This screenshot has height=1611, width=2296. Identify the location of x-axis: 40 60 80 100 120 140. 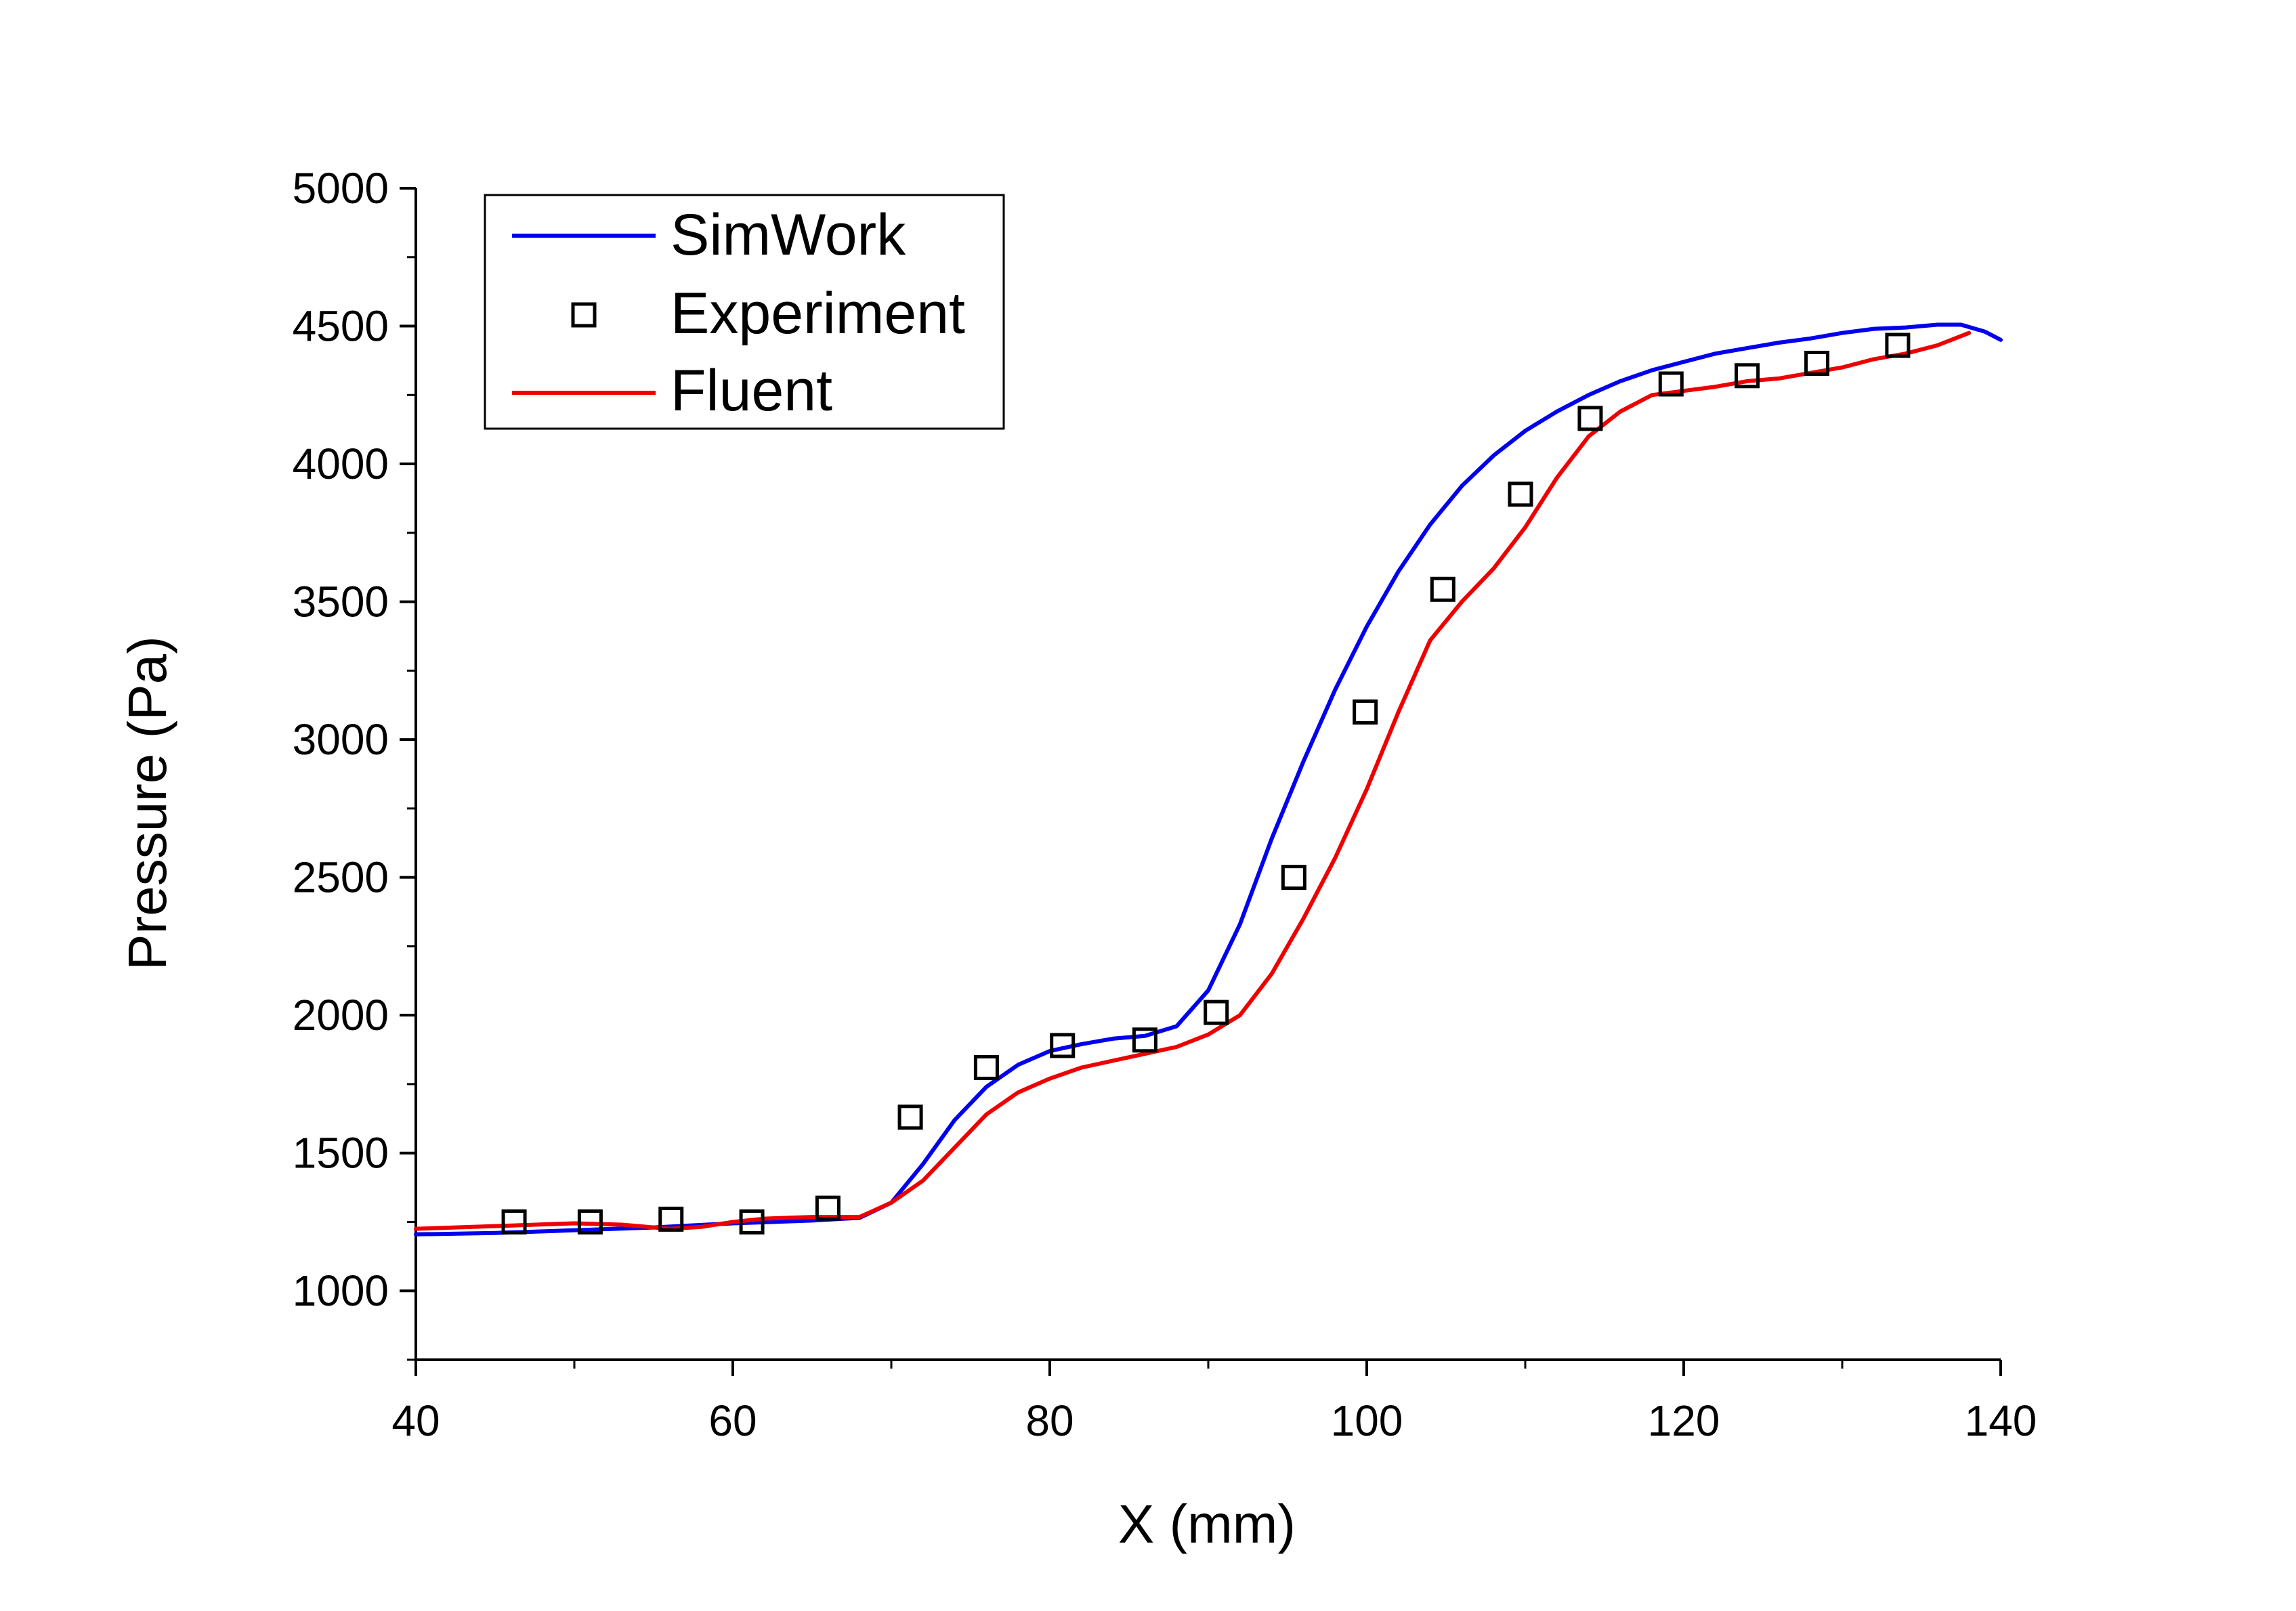
(1214, 1401).